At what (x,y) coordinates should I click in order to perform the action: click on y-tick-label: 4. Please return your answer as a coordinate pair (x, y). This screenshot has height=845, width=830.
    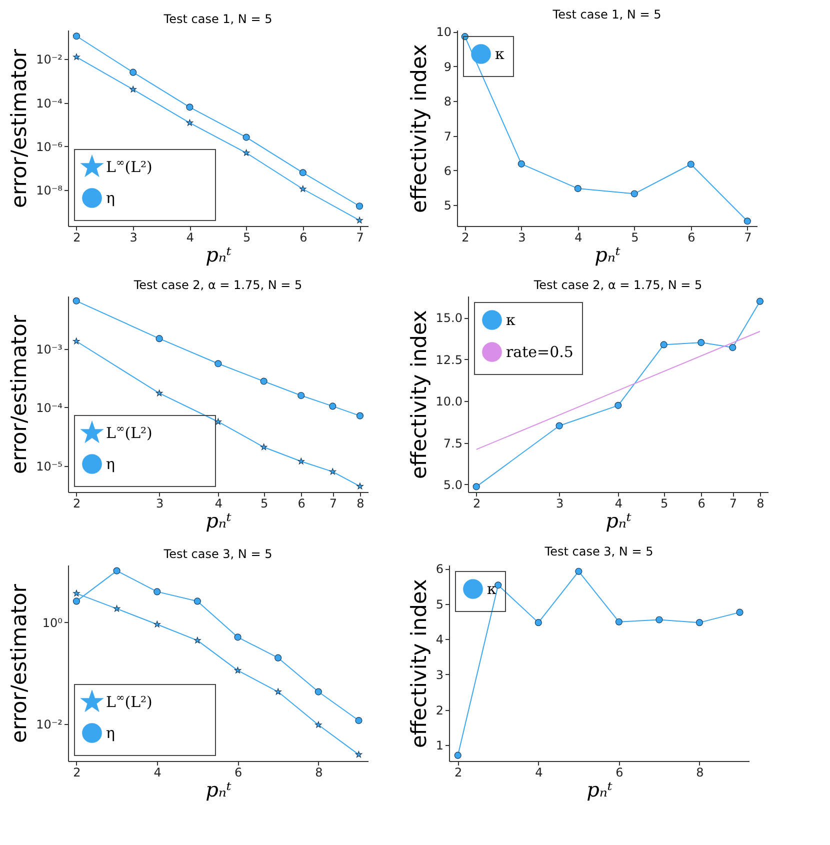
    Looking at the image, I should click on (440, 639).